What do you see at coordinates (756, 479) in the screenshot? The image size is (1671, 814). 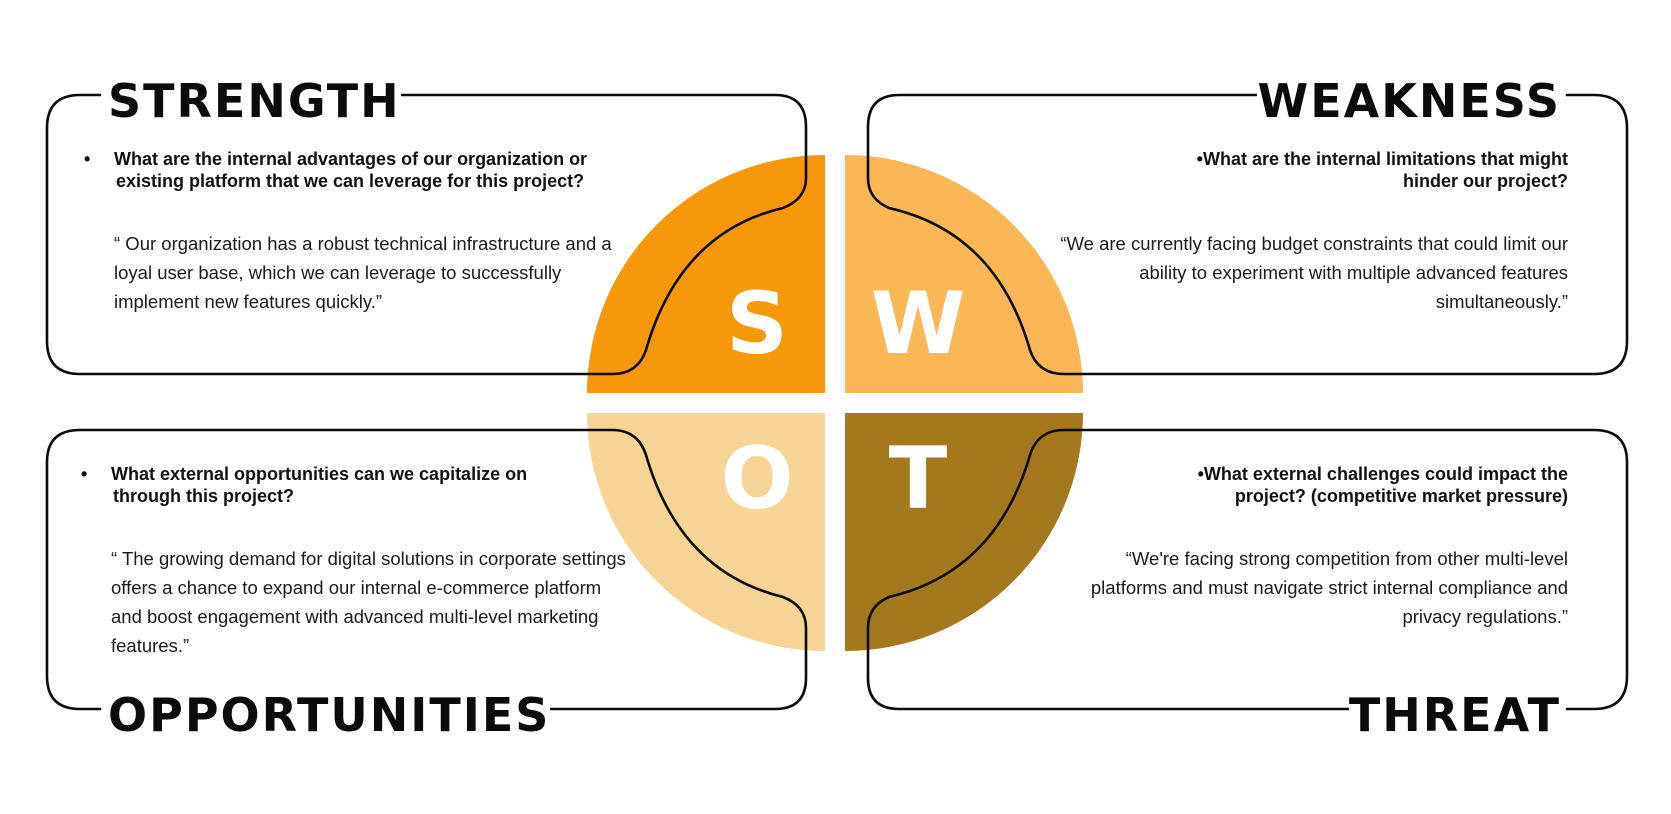 I see `letter-o: O` at bounding box center [756, 479].